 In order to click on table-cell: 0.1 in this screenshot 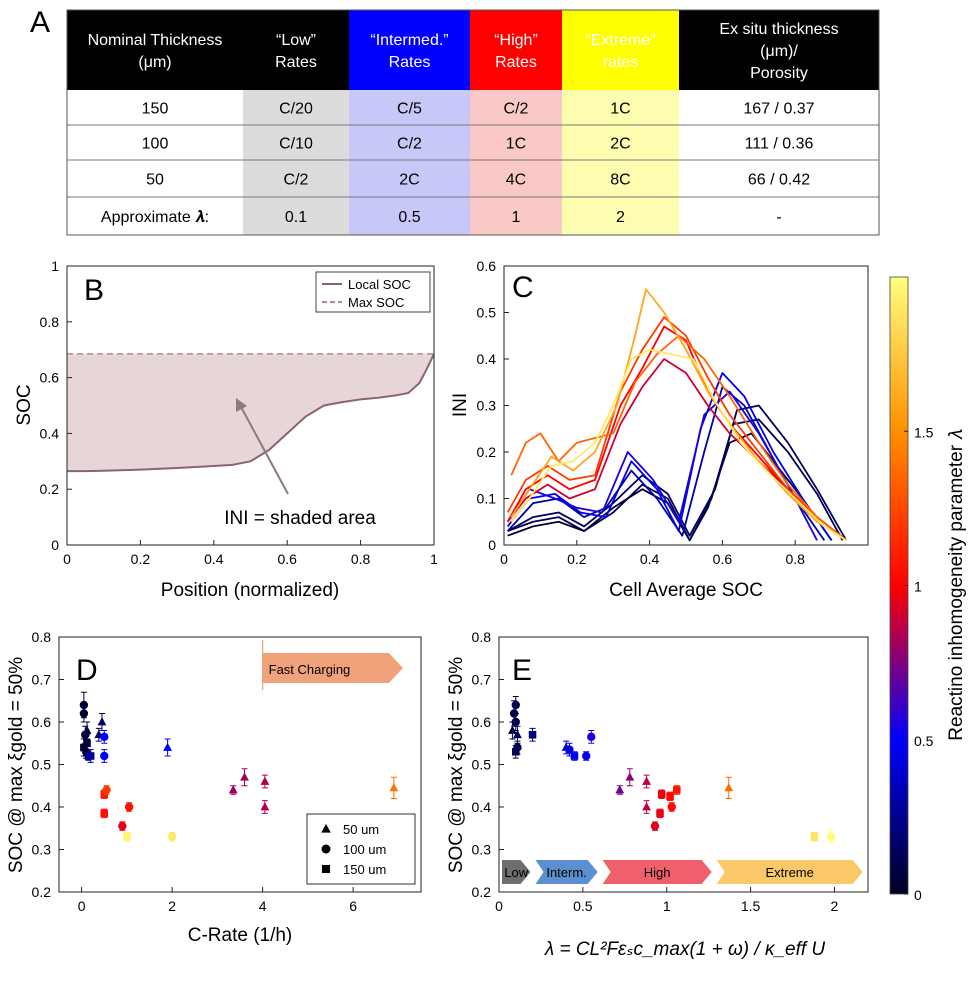, I will do `click(296, 217)`.